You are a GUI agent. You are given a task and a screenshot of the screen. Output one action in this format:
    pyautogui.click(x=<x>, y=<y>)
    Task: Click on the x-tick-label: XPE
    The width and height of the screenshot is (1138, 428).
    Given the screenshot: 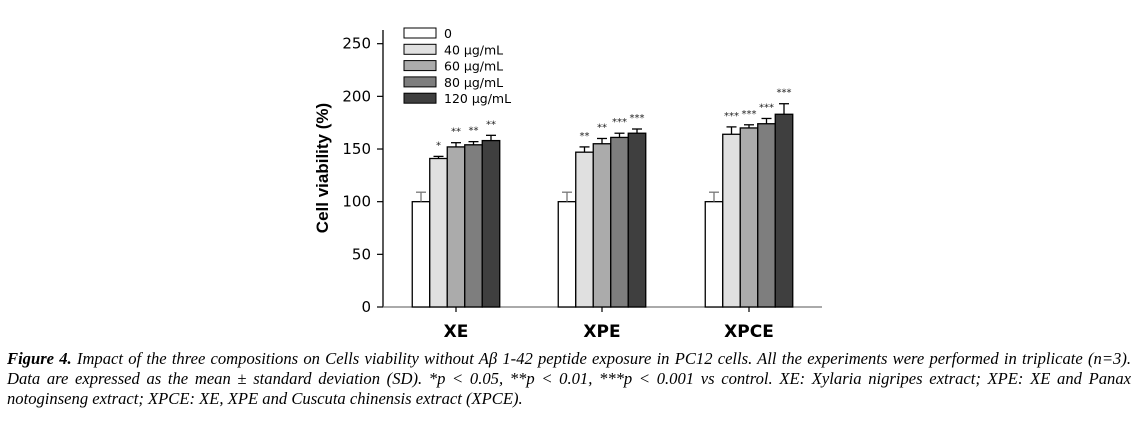 What is the action you would take?
    pyautogui.click(x=601, y=332)
    